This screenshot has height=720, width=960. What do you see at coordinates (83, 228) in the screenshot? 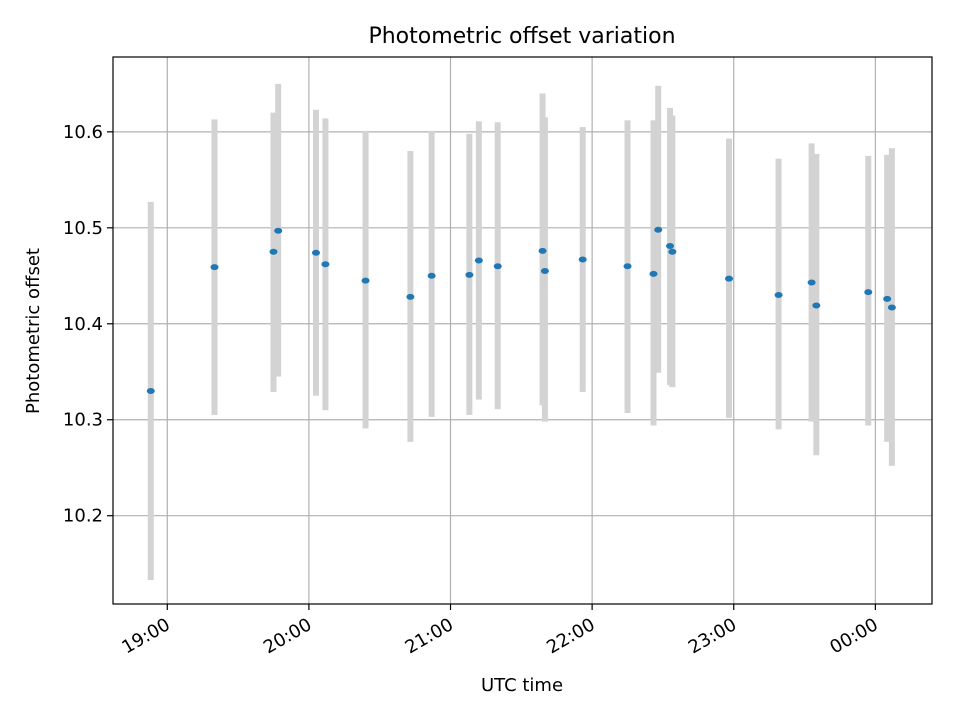
I see `y-tick-label: 10.5` at bounding box center [83, 228].